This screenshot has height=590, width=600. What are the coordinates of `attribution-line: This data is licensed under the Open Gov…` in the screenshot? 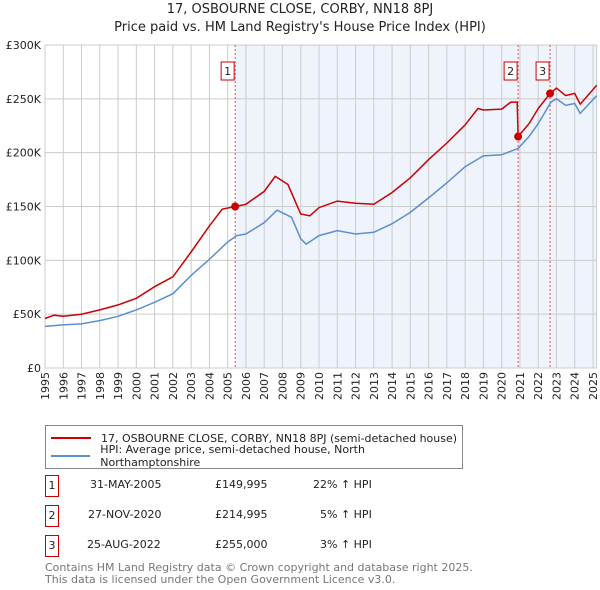 It's located at (220, 579).